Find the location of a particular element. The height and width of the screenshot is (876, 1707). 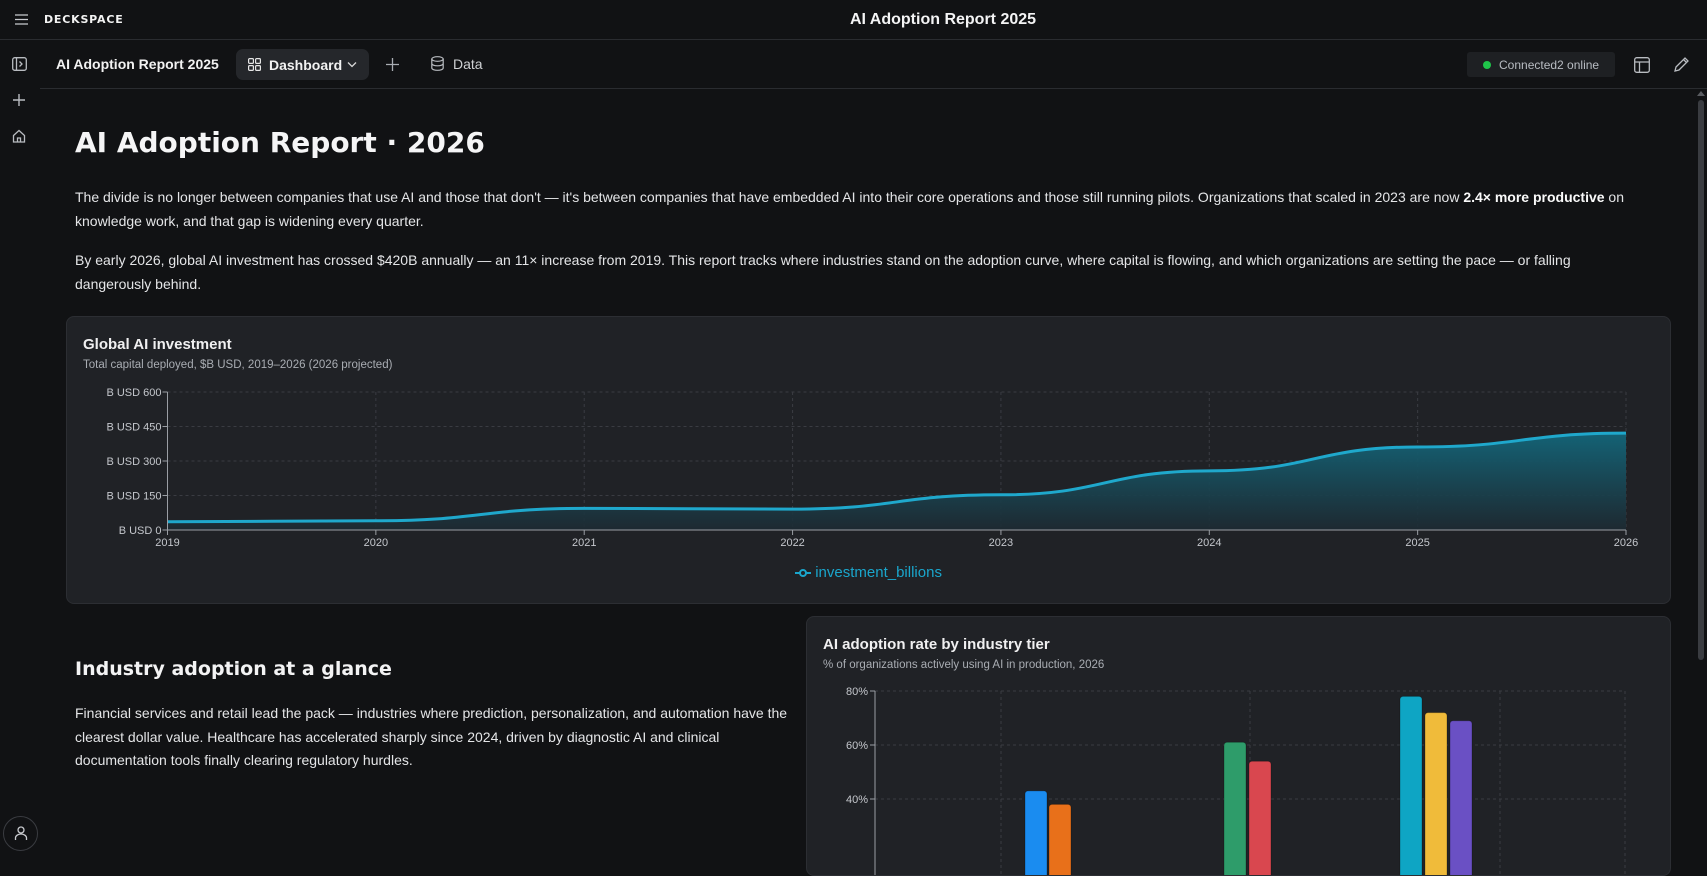

hamburger-icon is located at coordinates (21, 19).